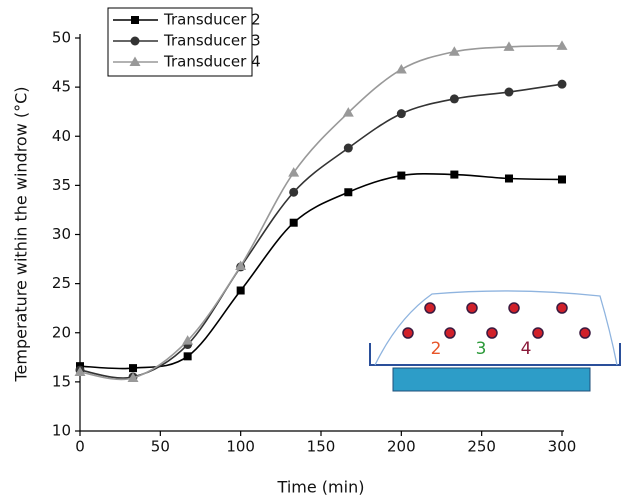 The image size is (628, 501). Describe the element at coordinates (61, 381) in the screenshot. I see `y-tick-label: 15` at that location.